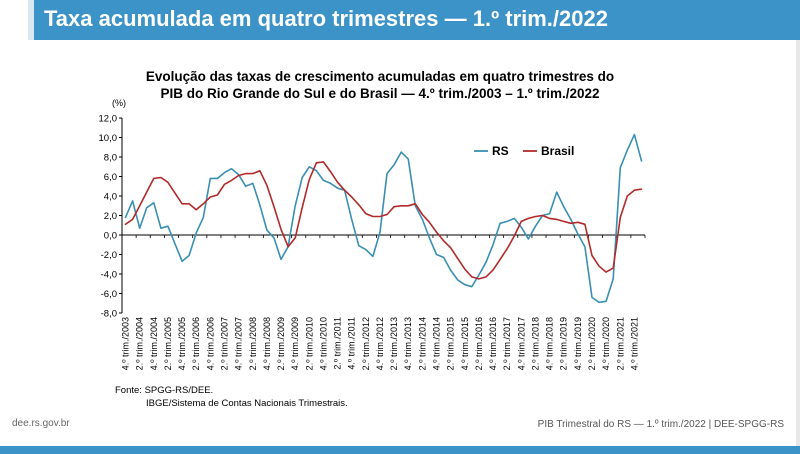 Image resolution: width=800 pixels, height=454 pixels. Describe the element at coordinates (400, 450) in the screenshot. I see `footer-bar` at that location.